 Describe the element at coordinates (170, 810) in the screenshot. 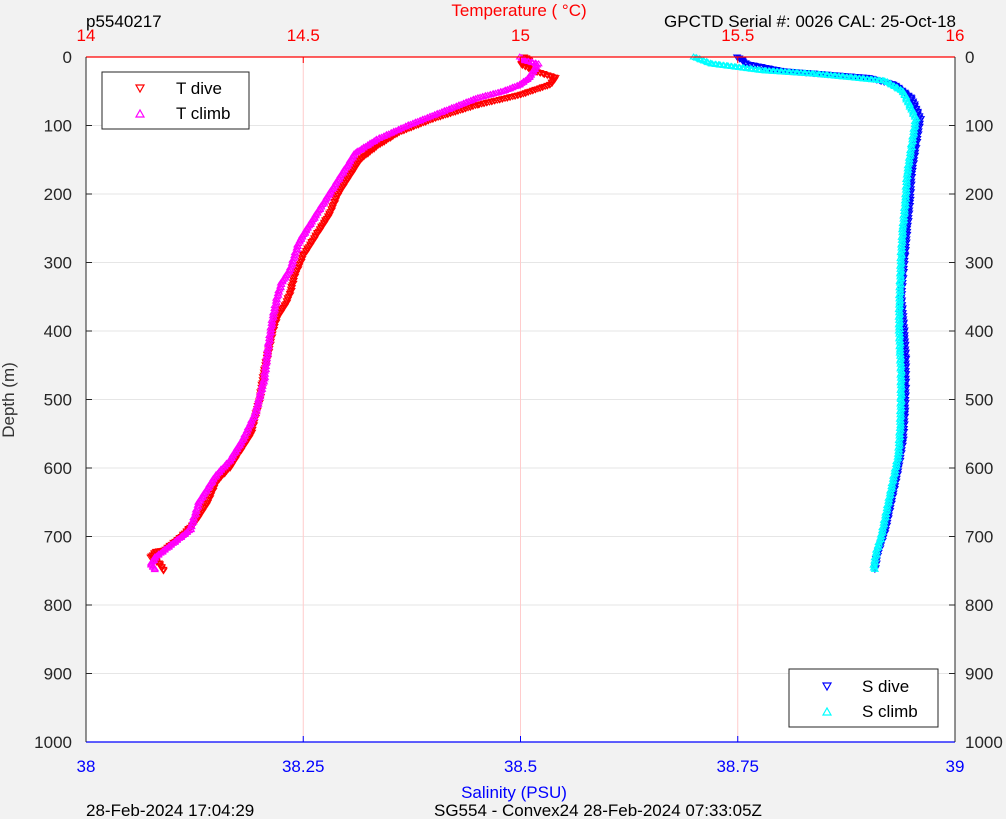

I see `plot-timestamp: 28-Feb-2024 17:04:29` at that location.